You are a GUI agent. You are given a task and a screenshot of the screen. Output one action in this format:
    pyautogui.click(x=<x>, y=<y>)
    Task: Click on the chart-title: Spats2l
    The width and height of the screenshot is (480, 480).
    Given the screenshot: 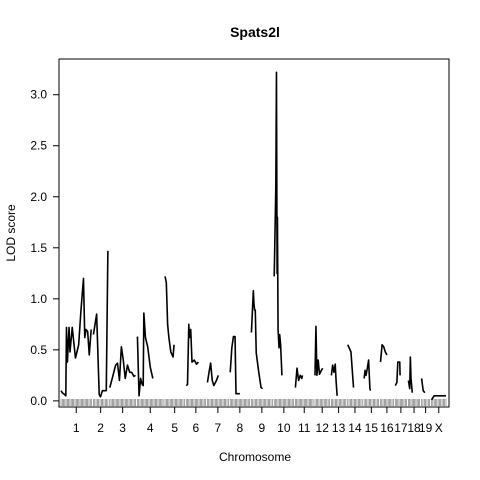 What is the action you would take?
    pyautogui.click(x=255, y=32)
    